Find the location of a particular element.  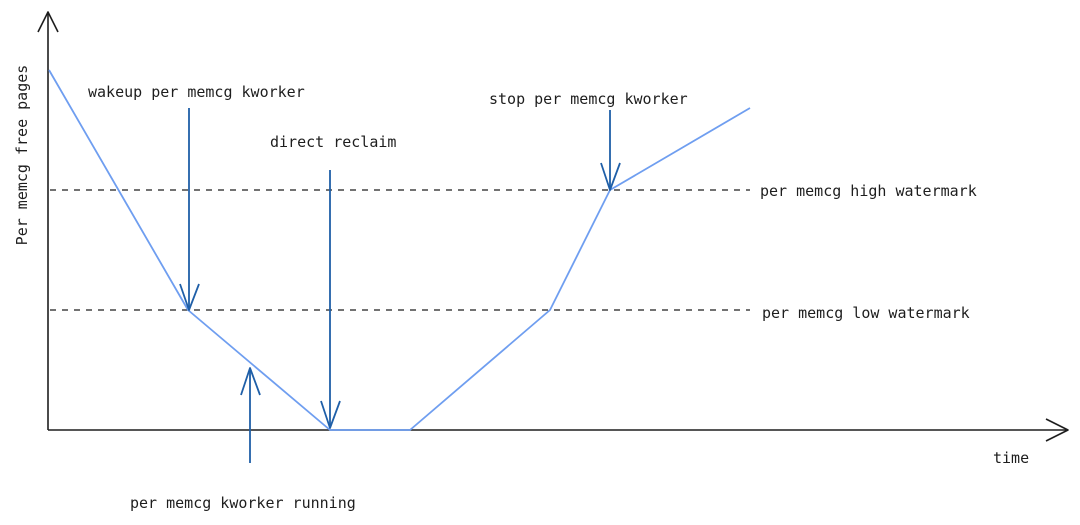

y-axis-label: Per memcg free pages is located at coordinates (22, 155).